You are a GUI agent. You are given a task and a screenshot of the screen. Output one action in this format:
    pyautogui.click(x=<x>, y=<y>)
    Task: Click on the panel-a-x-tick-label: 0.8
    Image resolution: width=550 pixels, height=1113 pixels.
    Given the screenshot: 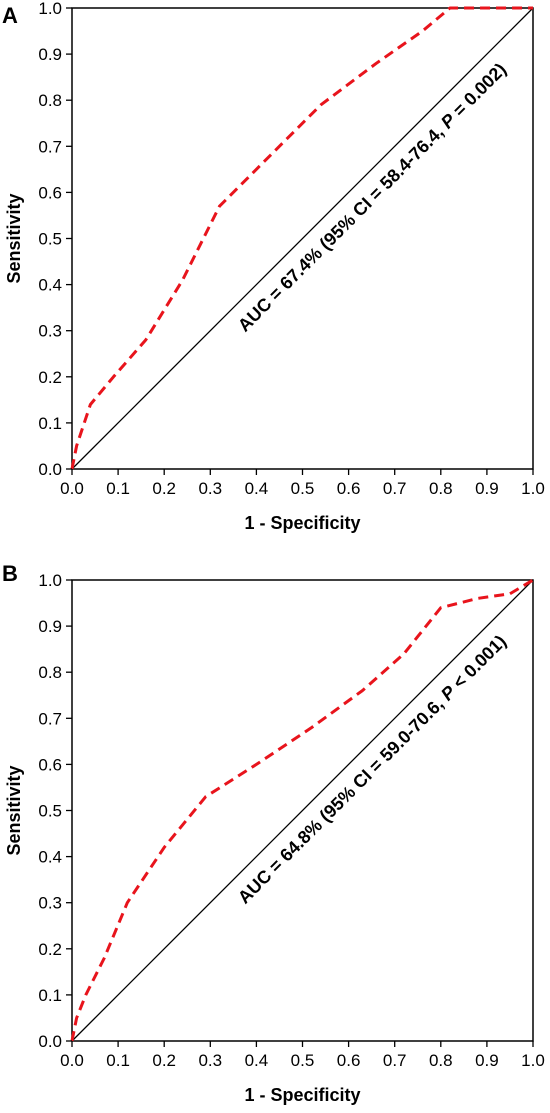 What is the action you would take?
    pyautogui.click(x=441, y=488)
    